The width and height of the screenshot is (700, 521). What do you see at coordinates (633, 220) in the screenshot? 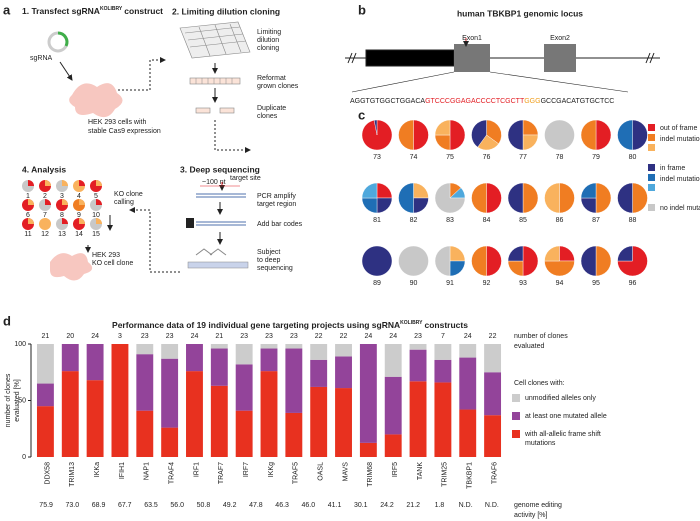
I see `pie-label: 88` at bounding box center [633, 220].